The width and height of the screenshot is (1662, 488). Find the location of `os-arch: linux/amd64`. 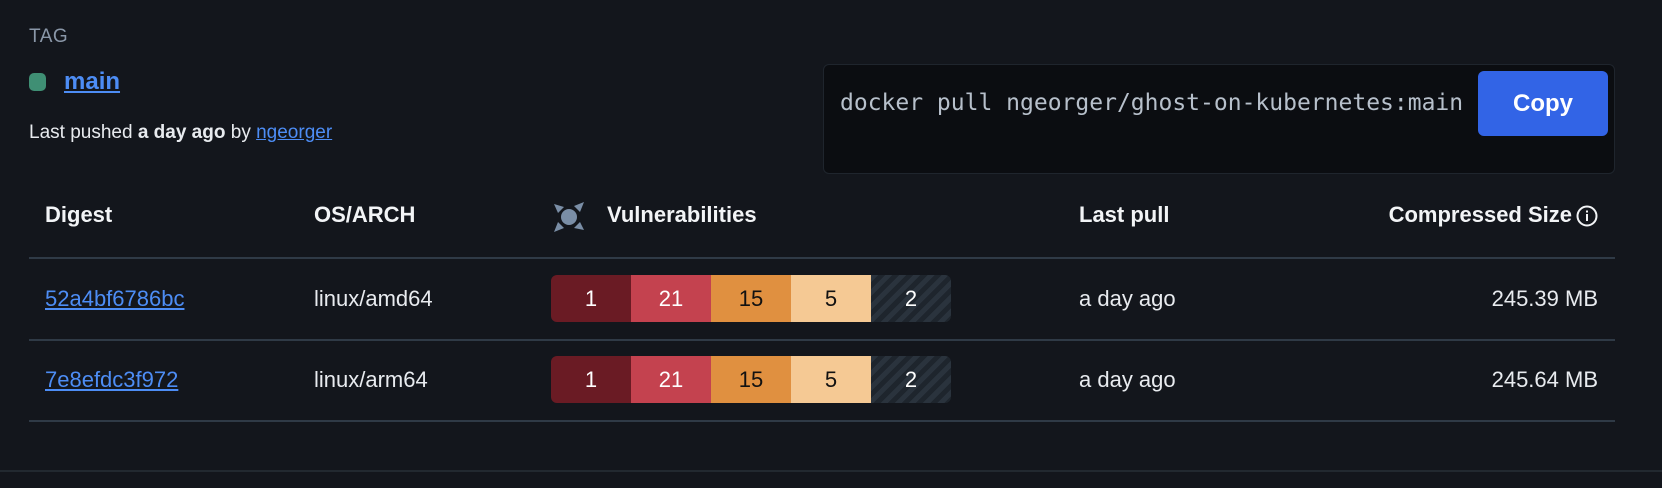

os-arch: linux/amd64 is located at coordinates (373, 298).